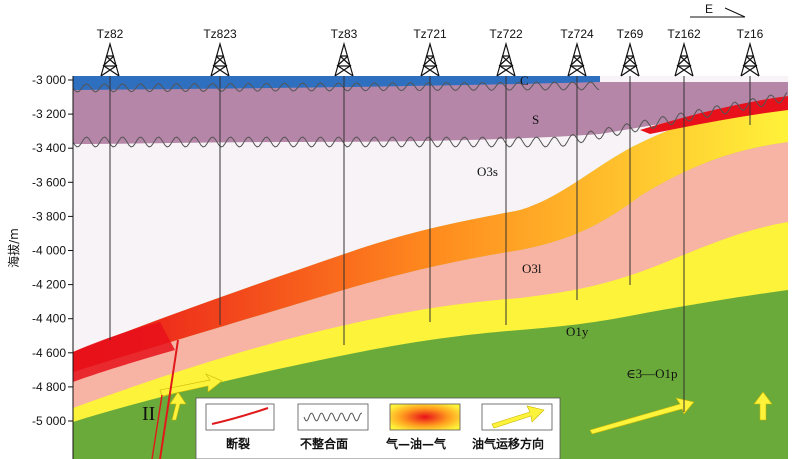 This screenshot has height=459, width=798. I want to click on unit-o1y-label: O1y, so click(577, 331).